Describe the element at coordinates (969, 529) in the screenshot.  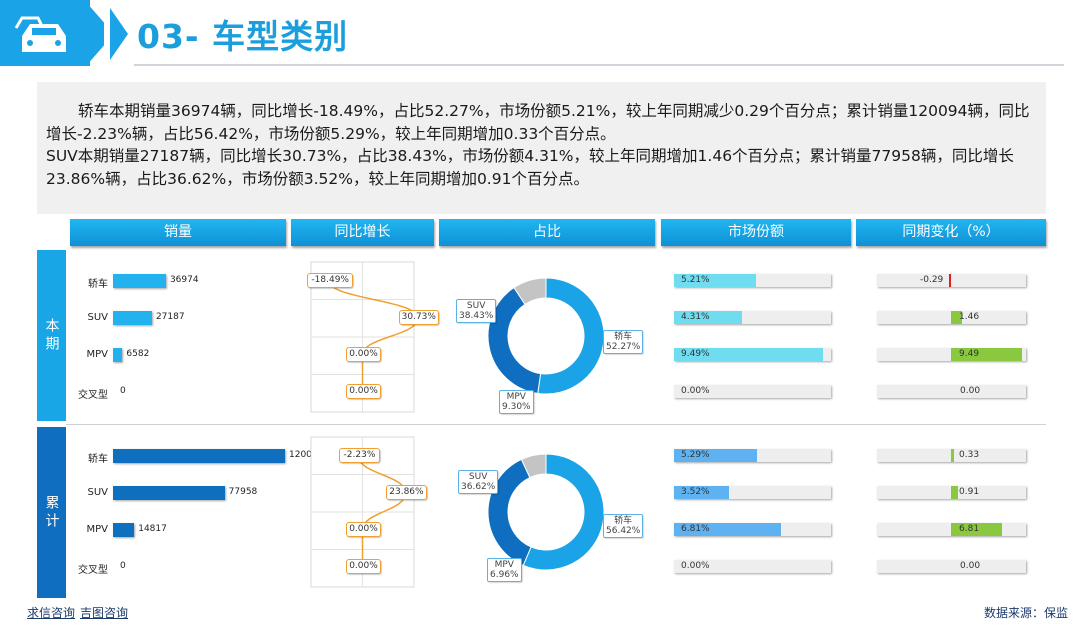
I see `change-value: 6.81` at that location.